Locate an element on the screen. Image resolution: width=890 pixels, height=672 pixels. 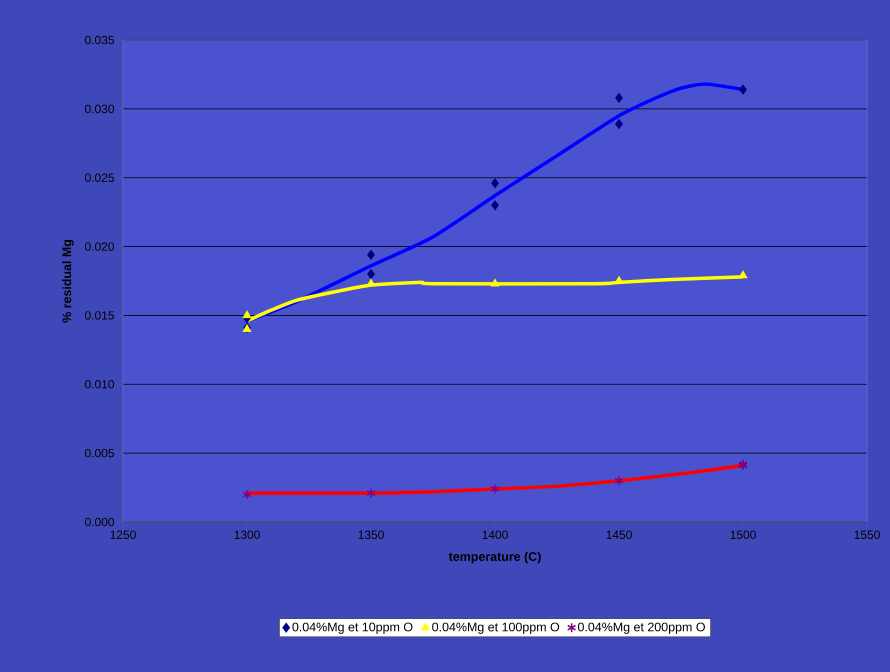
y-tick-label: 0.010 is located at coordinates (99, 384).